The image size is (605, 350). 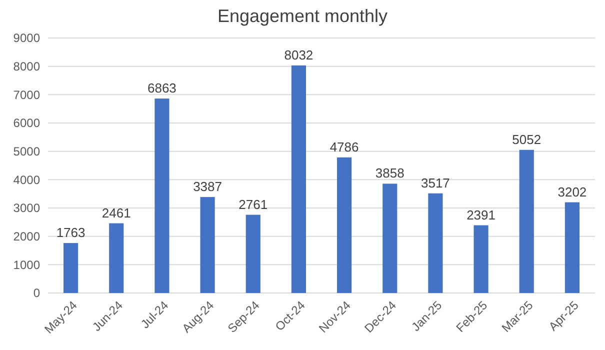 What do you see at coordinates (527, 139) in the screenshot?
I see `data-label: 5052` at bounding box center [527, 139].